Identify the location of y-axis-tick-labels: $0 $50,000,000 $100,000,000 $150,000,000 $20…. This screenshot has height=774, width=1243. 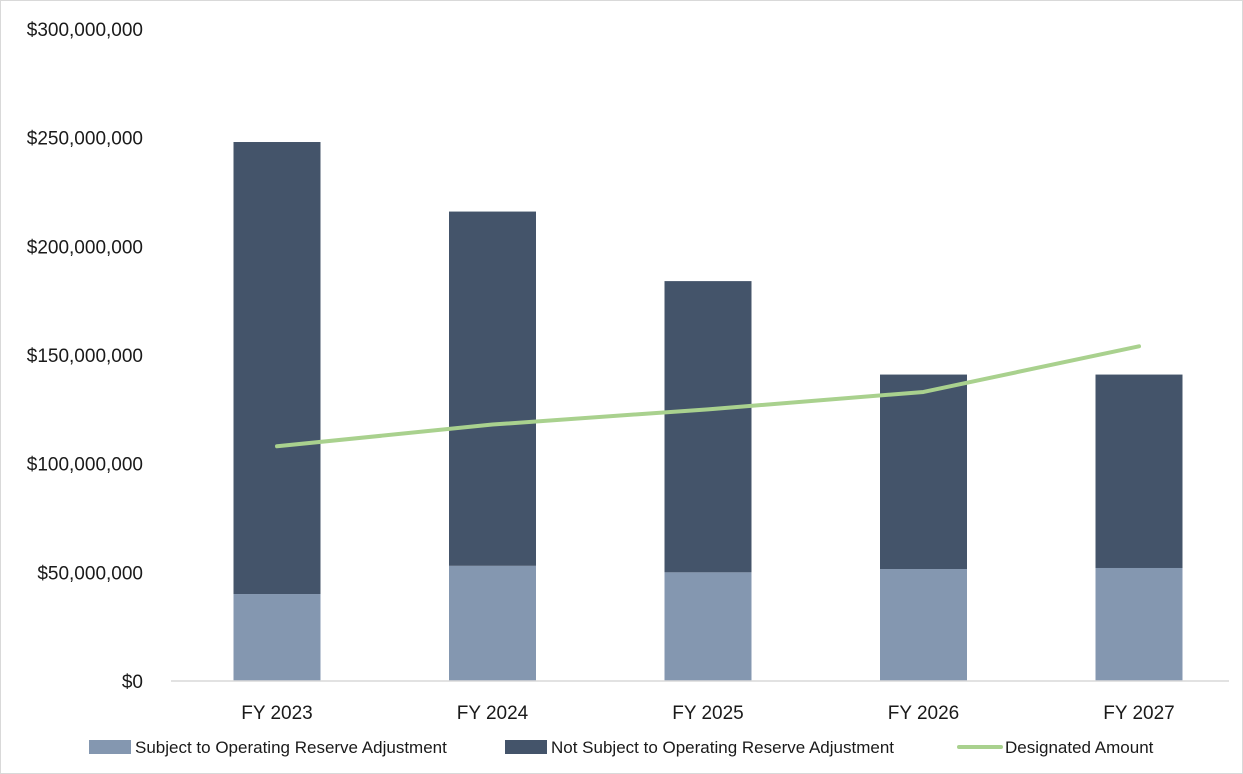
(85, 356).